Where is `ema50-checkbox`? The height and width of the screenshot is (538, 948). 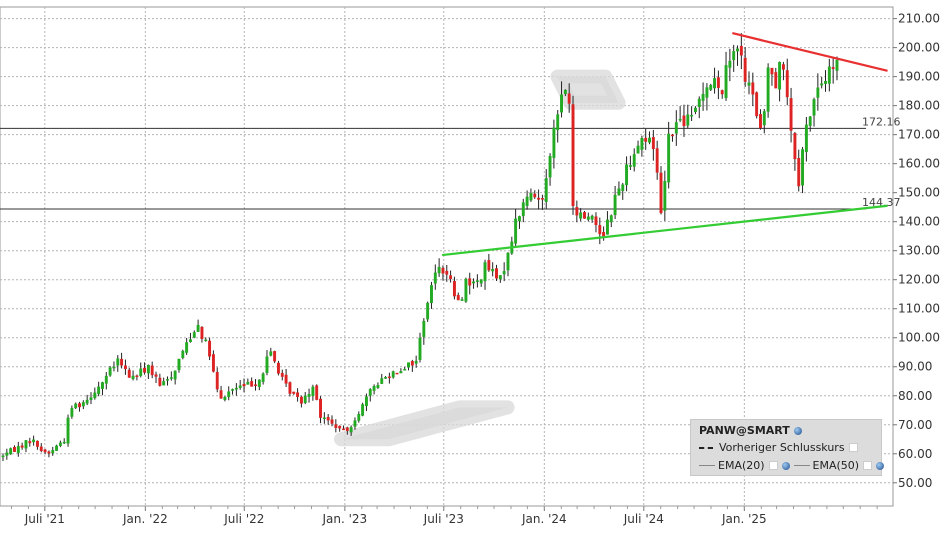 ema50-checkbox is located at coordinates (868, 465).